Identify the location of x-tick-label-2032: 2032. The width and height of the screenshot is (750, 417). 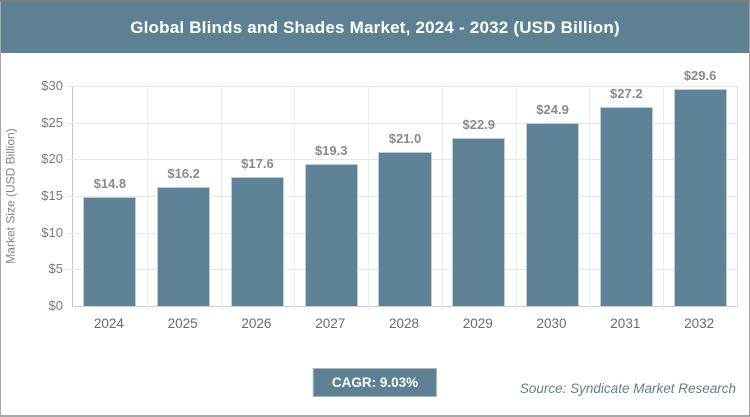
(699, 323).